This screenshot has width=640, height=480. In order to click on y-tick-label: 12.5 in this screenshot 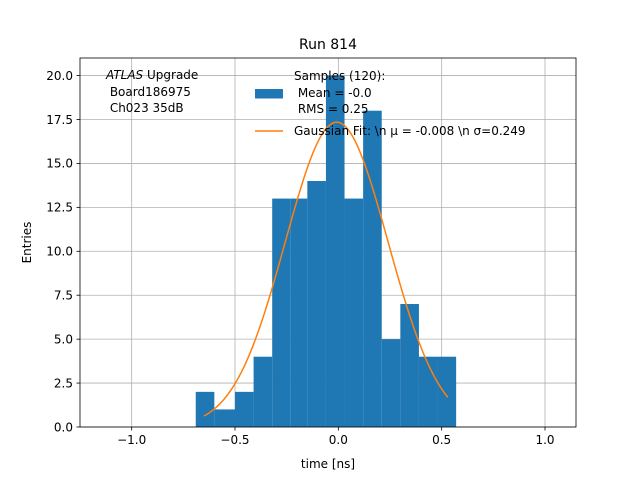, I will do `click(59, 208)`.